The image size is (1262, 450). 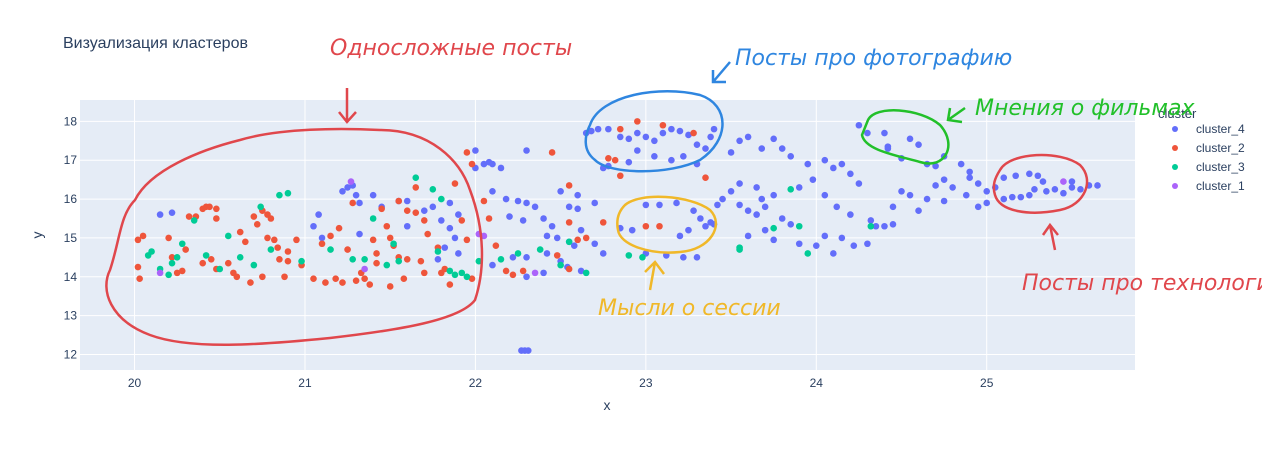 I want to click on x-tick-label: 25, so click(x=987, y=383).